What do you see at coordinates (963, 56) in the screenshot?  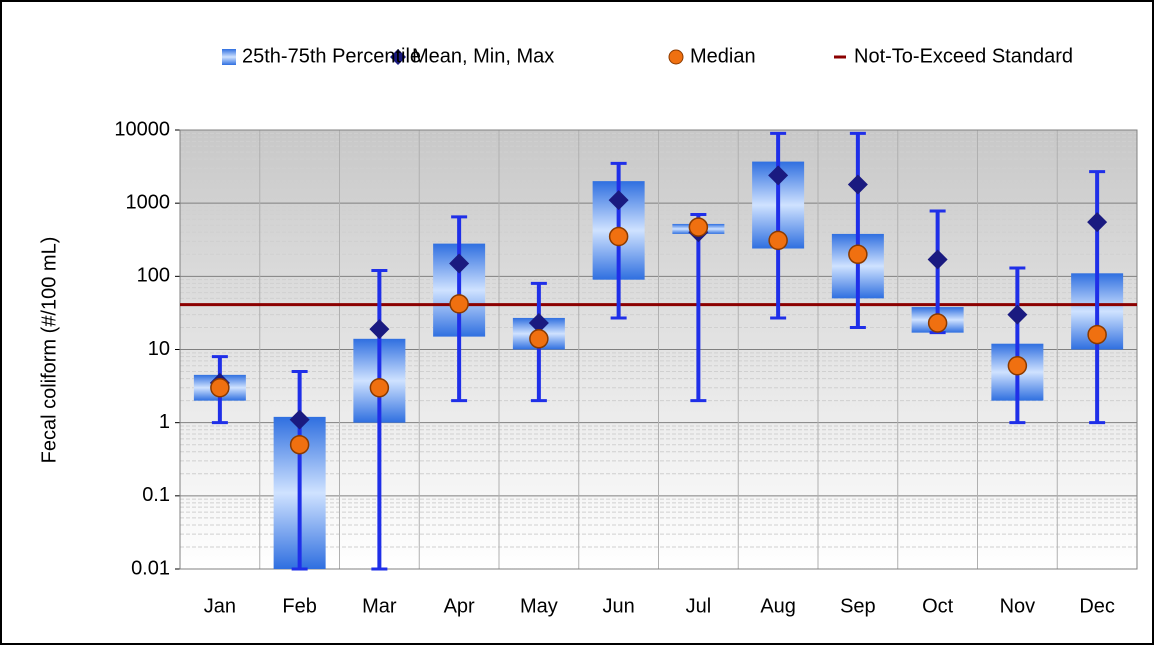 I see `legend-label: Not-To-Exceed Standard` at bounding box center [963, 56].